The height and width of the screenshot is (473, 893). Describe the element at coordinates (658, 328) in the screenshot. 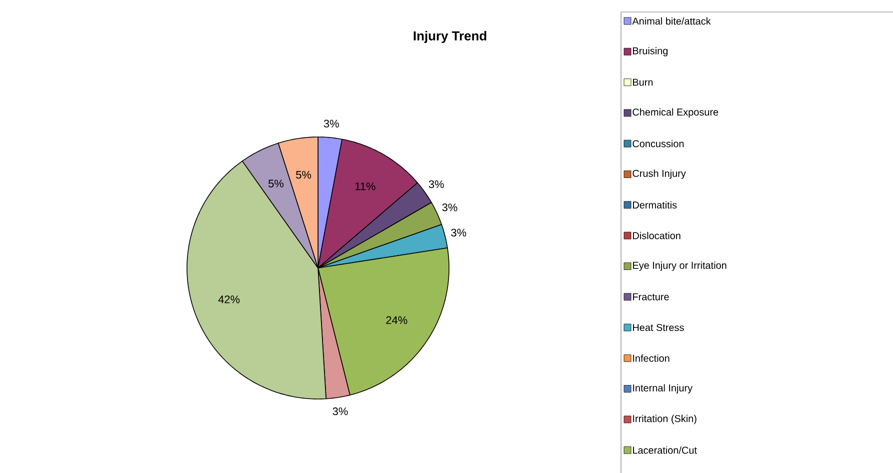

I see `legend-label: Heat Stress` at that location.